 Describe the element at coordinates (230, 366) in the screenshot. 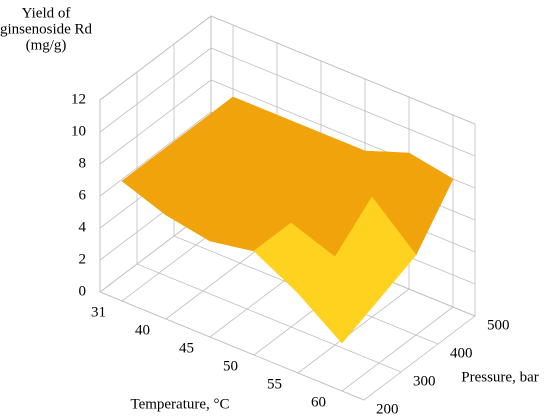

I see `x-tick-label: 50` at that location.